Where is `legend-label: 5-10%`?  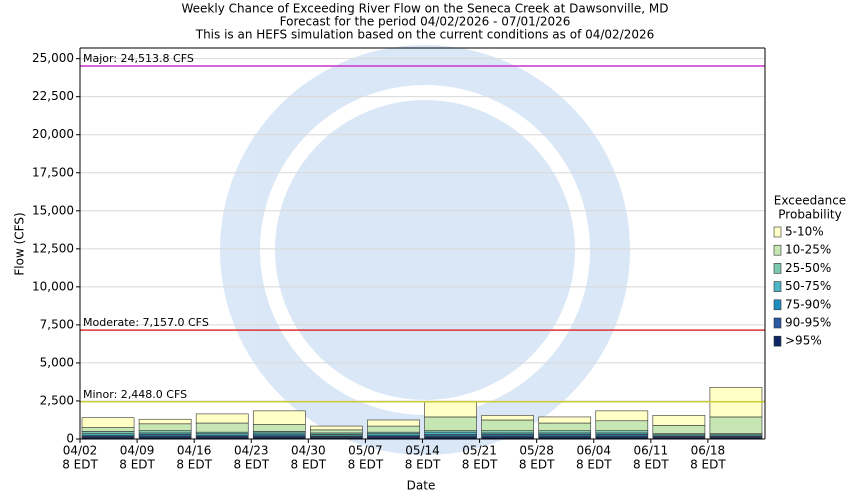 legend-label: 5-10% is located at coordinates (804, 232).